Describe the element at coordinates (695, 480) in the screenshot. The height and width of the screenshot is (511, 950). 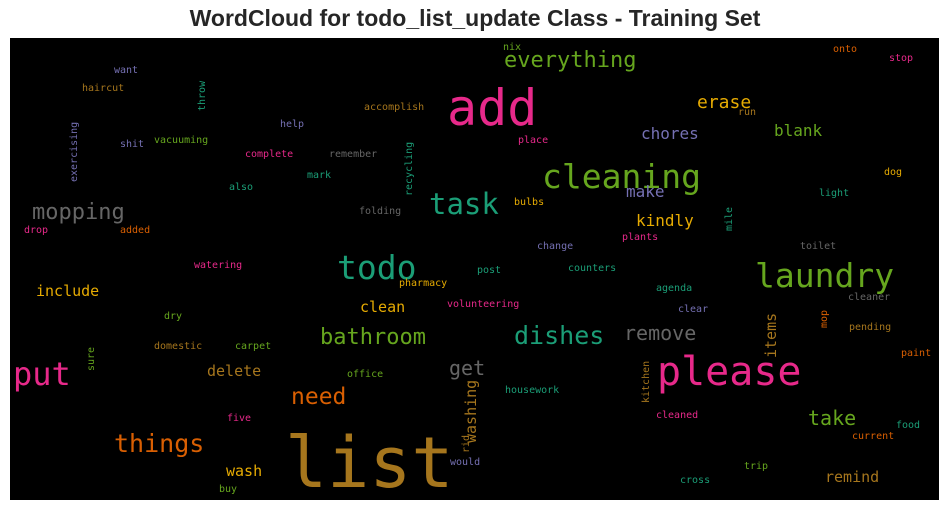
I see `word-cross: cross` at that location.